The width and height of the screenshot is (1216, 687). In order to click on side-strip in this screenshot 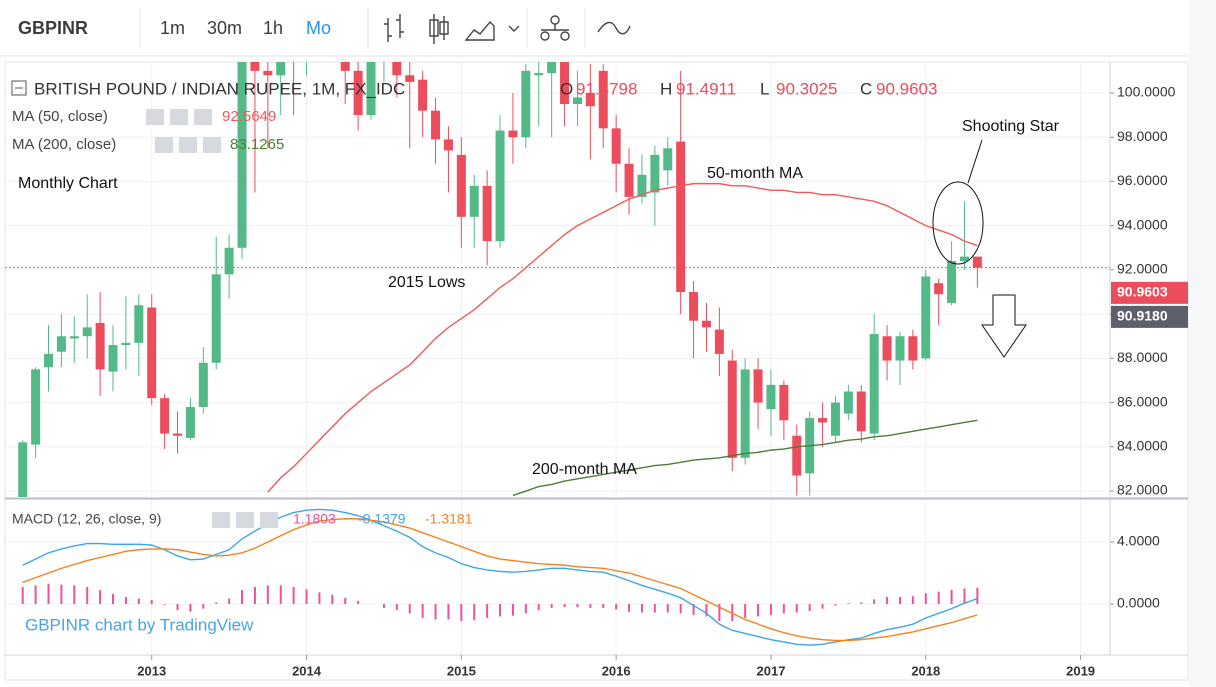, I will do `click(1202, 343)`.